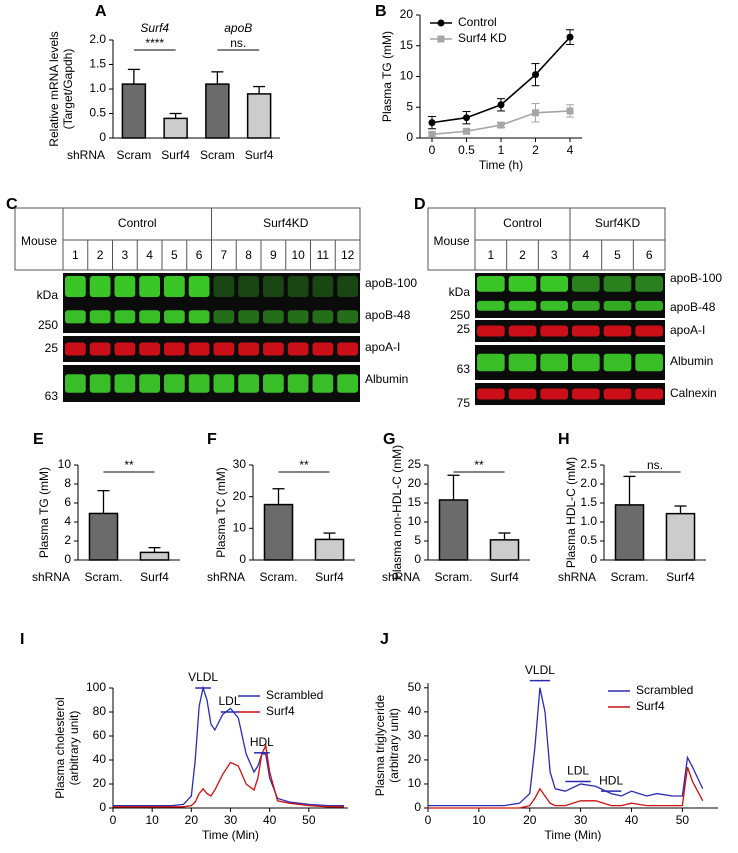  Describe the element at coordinates (650, 706) in the screenshot. I see `legend-label: Surf4` at that location.